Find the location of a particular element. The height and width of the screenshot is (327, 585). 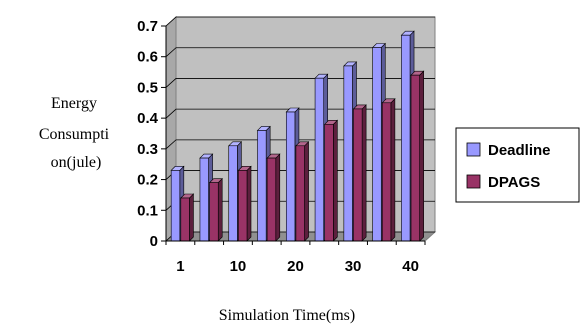

x-tick-label: 30 is located at coordinates (353, 266).